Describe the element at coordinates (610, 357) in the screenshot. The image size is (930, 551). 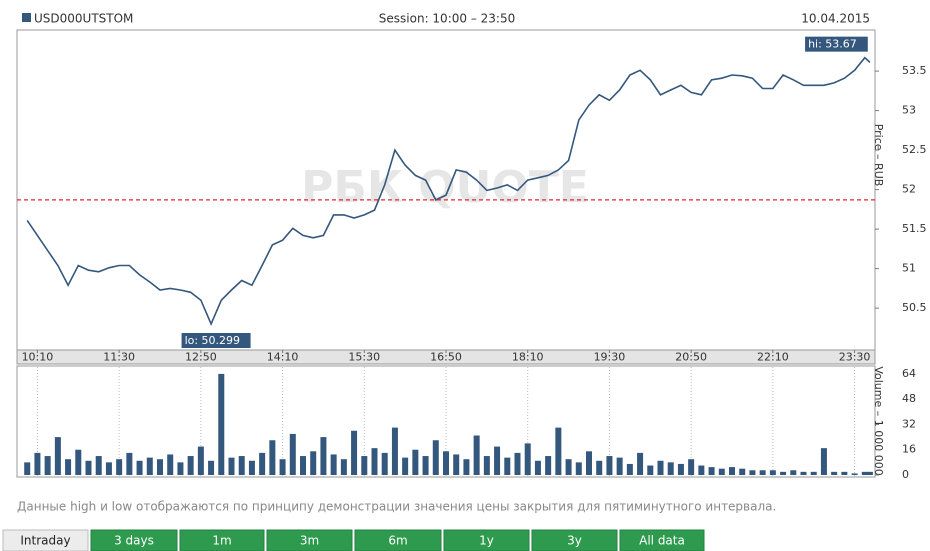
I see `x-tick-label: 19:30` at that location.